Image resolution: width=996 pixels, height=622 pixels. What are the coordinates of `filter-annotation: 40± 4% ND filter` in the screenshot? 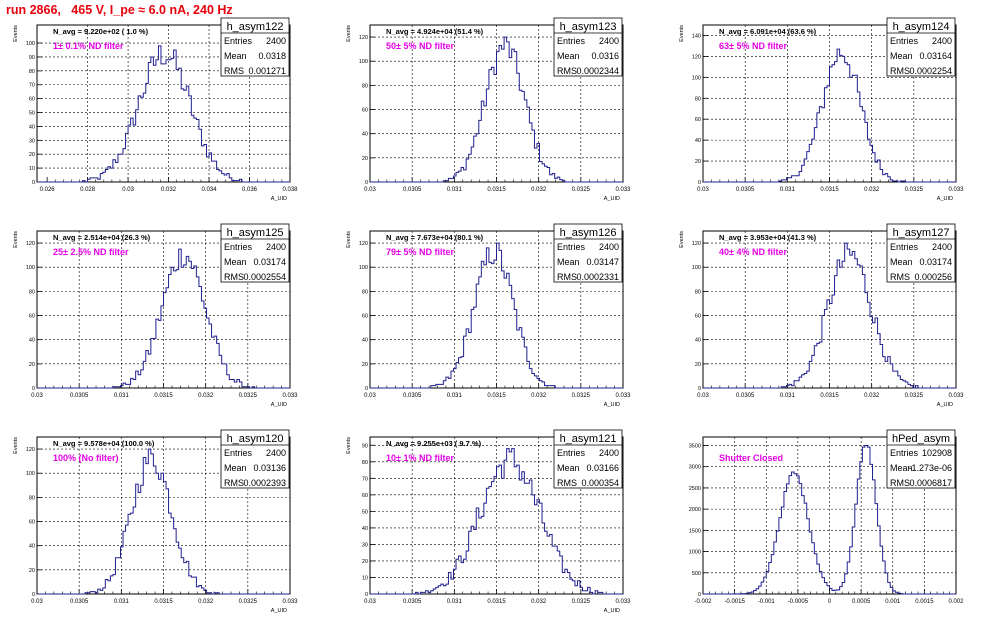 It's located at (753, 252).